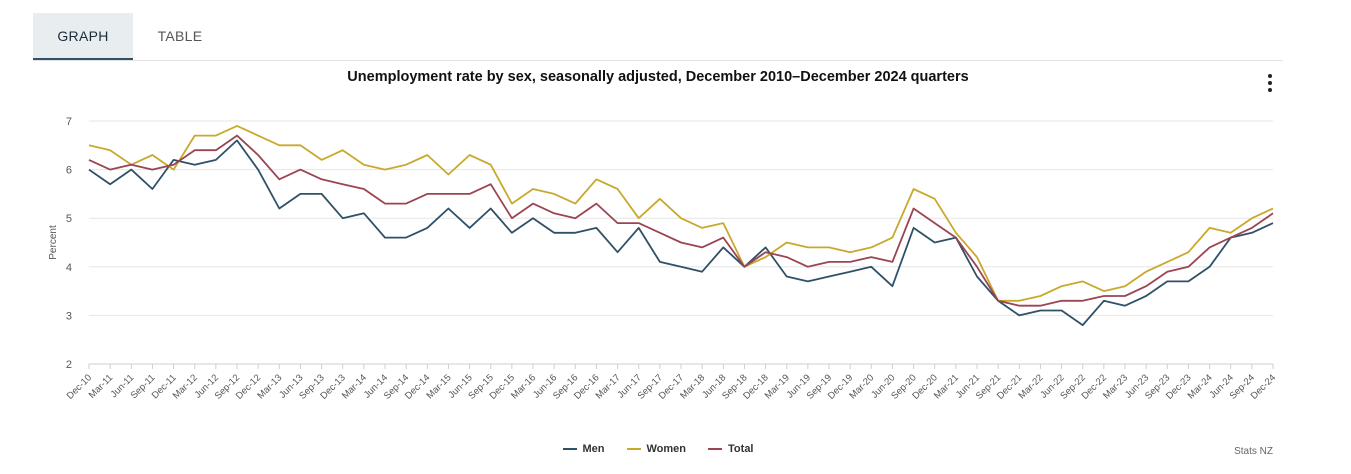 The height and width of the screenshot is (474, 1351). What do you see at coordinates (53, 242) in the screenshot?
I see `y-axis-title: Percent` at bounding box center [53, 242].